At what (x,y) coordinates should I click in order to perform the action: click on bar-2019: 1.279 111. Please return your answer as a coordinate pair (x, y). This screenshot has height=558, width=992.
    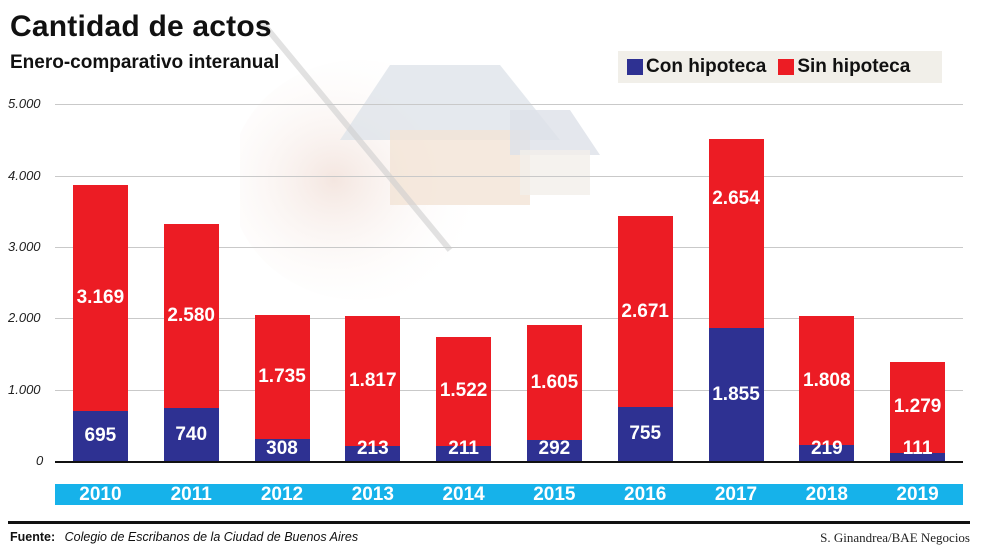
    Looking at the image, I should click on (918, 411).